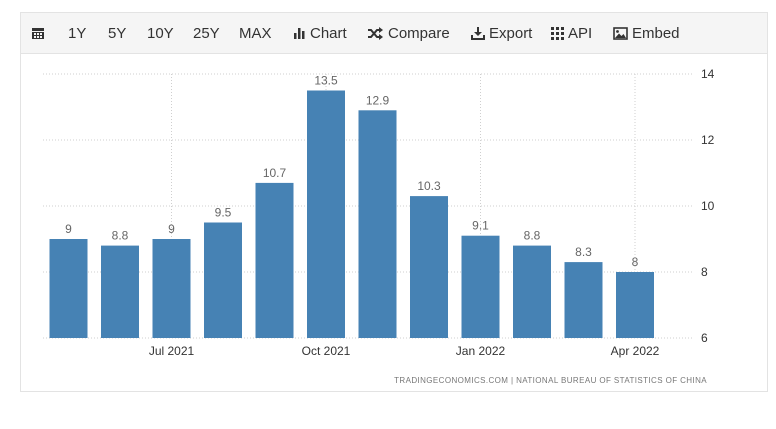 Image resolution: width=776 pixels, height=429 pixels. What do you see at coordinates (708, 74) in the screenshot?
I see `y-tick-label: 14` at bounding box center [708, 74].